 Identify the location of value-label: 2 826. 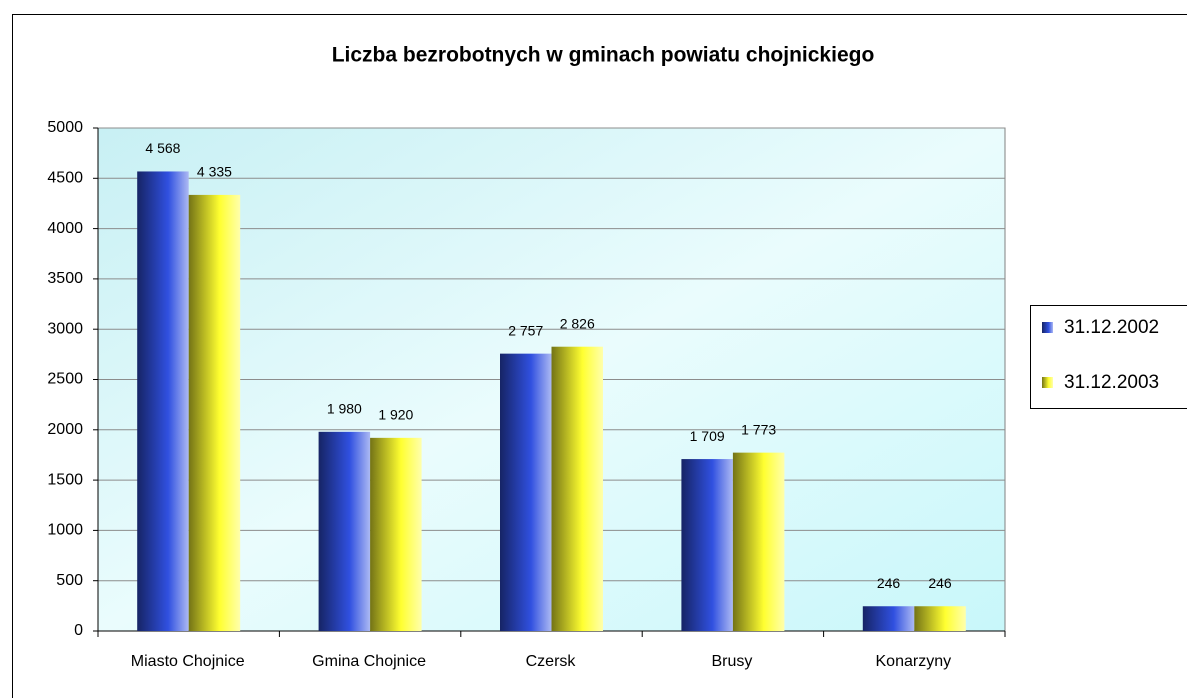
(577, 323).